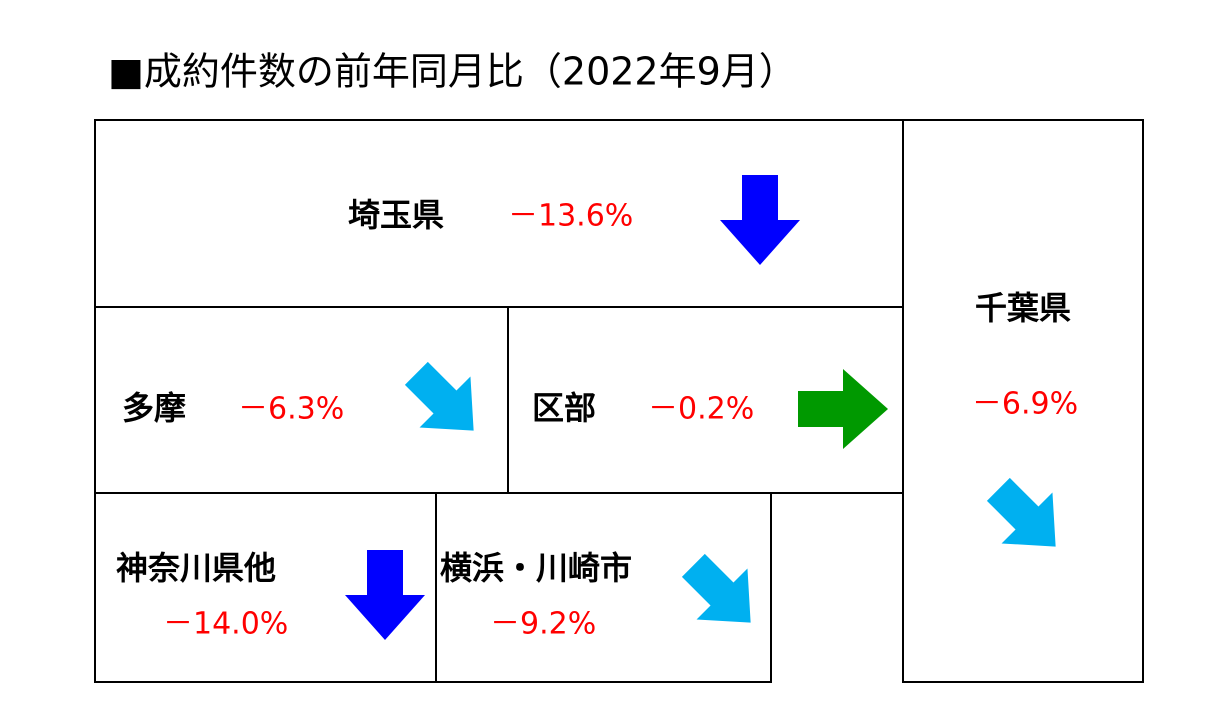  Describe the element at coordinates (196, 568) in the screenshot. I see `region-name: 神奈川県他` at that location.